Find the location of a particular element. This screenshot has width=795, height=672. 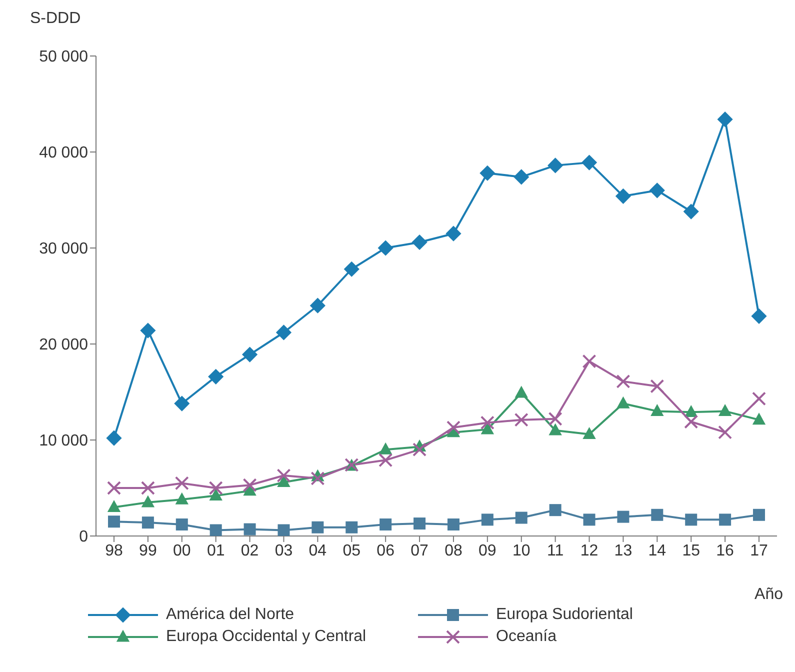

y-tick-label: 50 000 is located at coordinates (63, 57).